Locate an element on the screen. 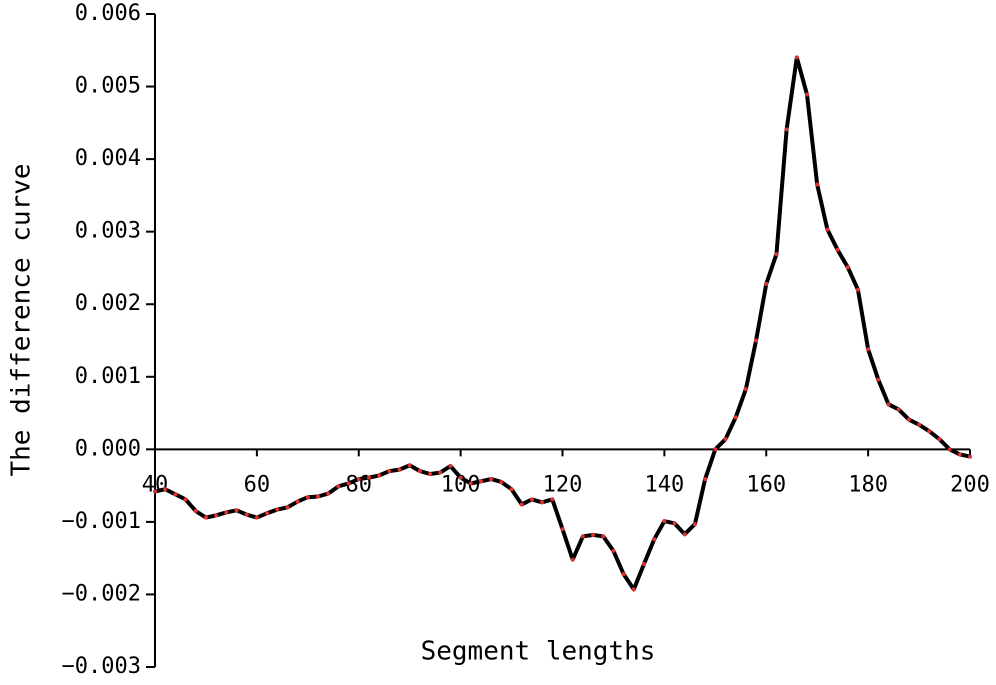 The width and height of the screenshot is (996, 685). y-tick-label: 0.000 is located at coordinates (108, 448).